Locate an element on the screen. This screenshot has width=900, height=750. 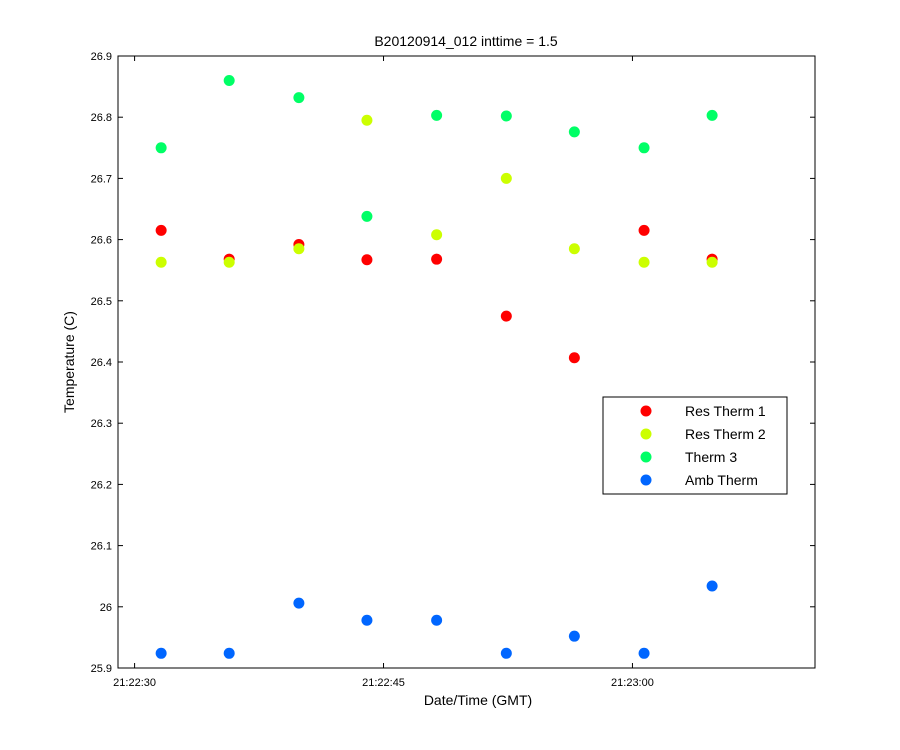
y-tick-label: 26.2 is located at coordinates (101, 485).